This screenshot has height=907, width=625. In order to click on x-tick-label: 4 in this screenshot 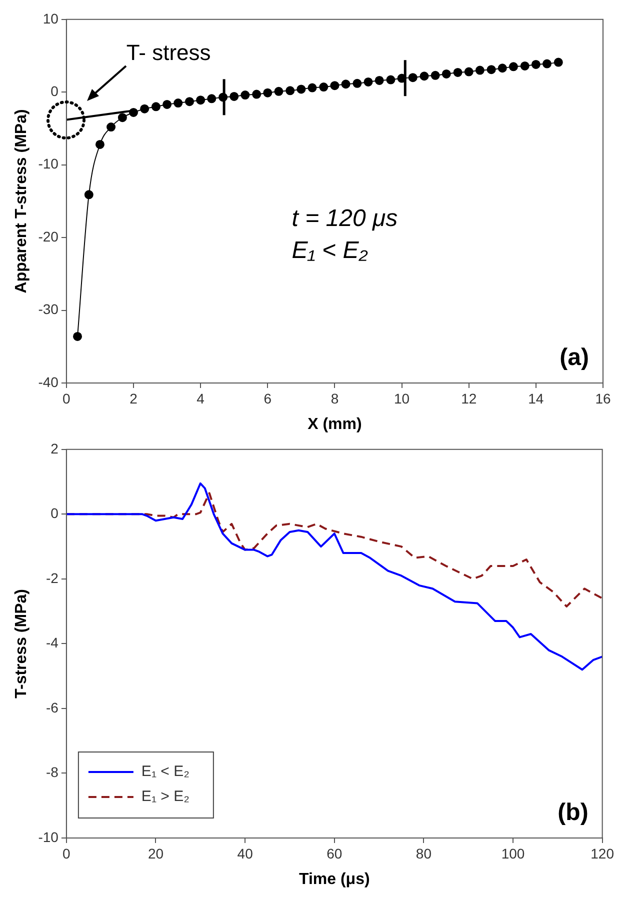, I will do `click(200, 398)`.